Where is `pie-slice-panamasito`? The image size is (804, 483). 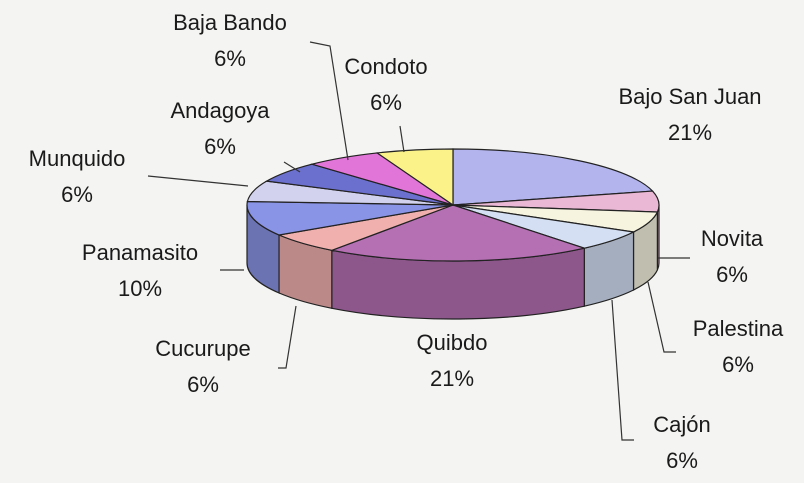
pie-slice-panamasito is located at coordinates (350, 218).